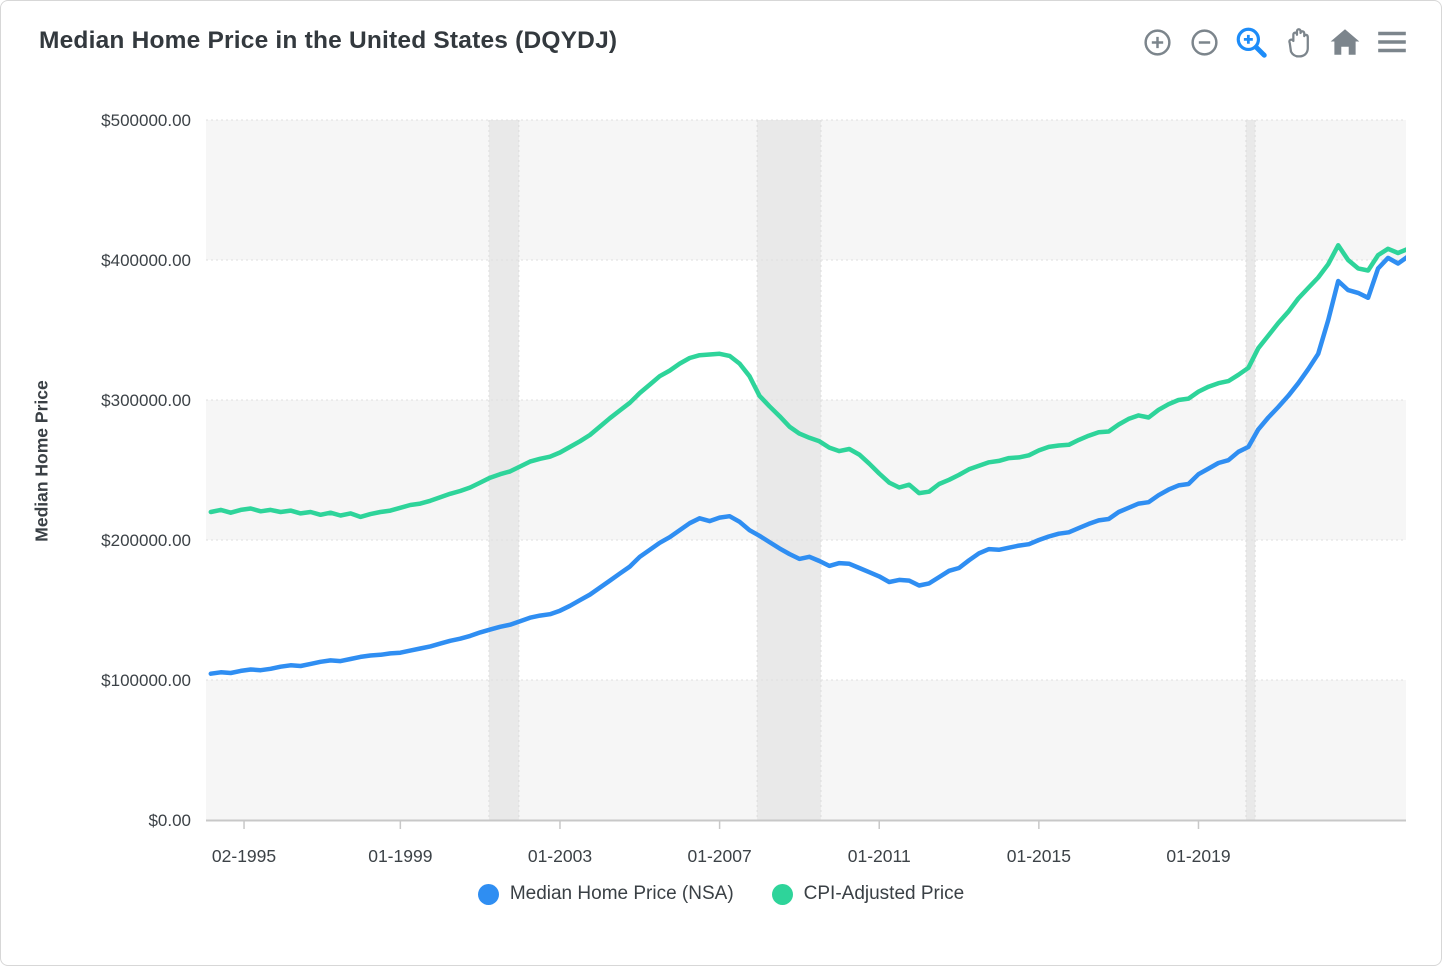 The width and height of the screenshot is (1442, 966). Describe the element at coordinates (719, 856) in the screenshot. I see `x-tick-label: 01-2007` at that location.